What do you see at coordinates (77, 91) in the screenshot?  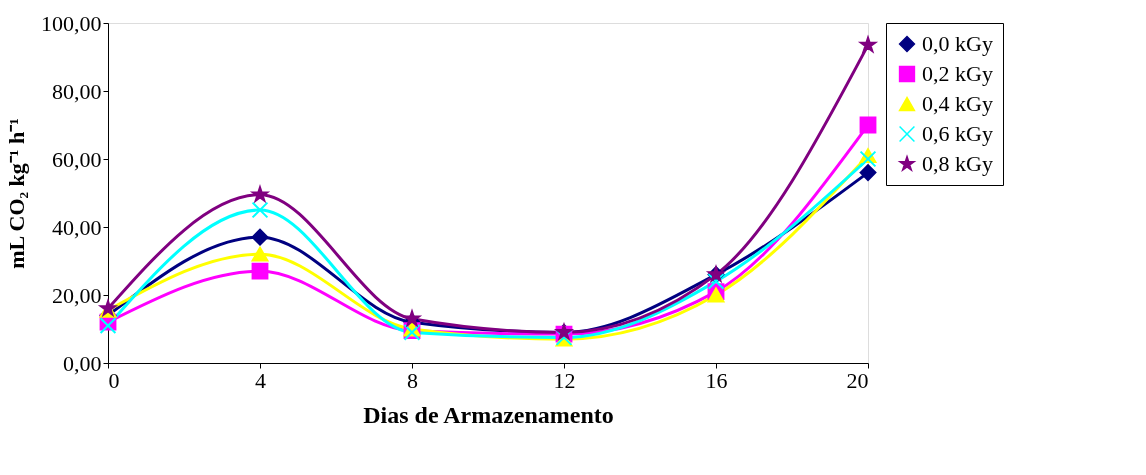 I see `y-tick-label: 80,00` at bounding box center [77, 91].